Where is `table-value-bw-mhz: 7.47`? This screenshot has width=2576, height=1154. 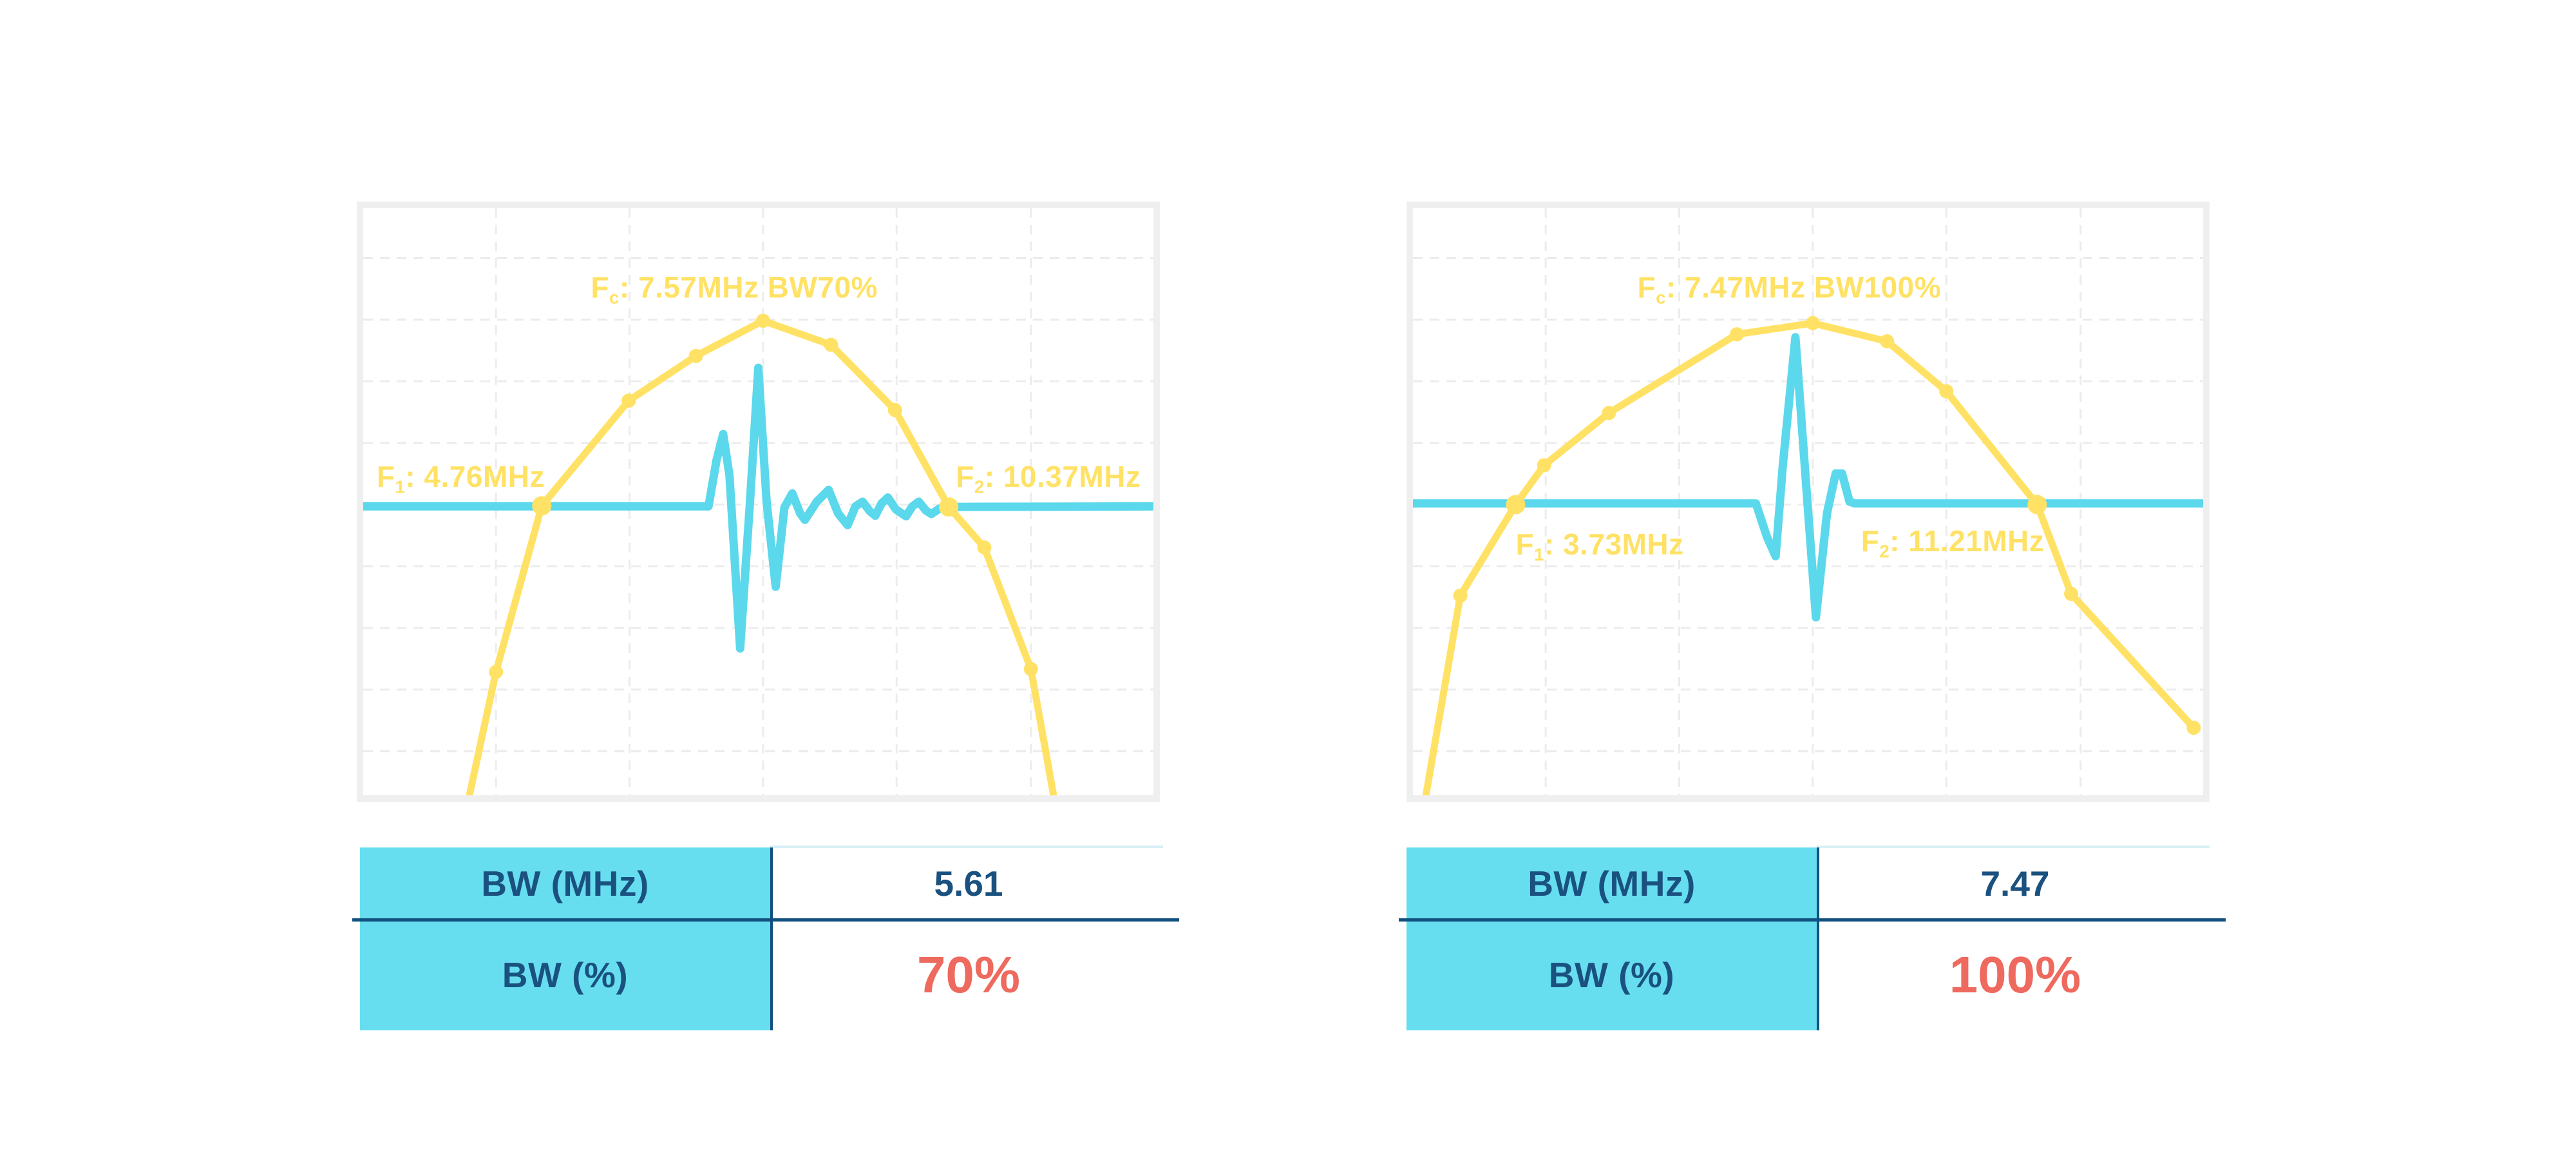 table-value-bw-mhz: 7.47 is located at coordinates (2015, 884).